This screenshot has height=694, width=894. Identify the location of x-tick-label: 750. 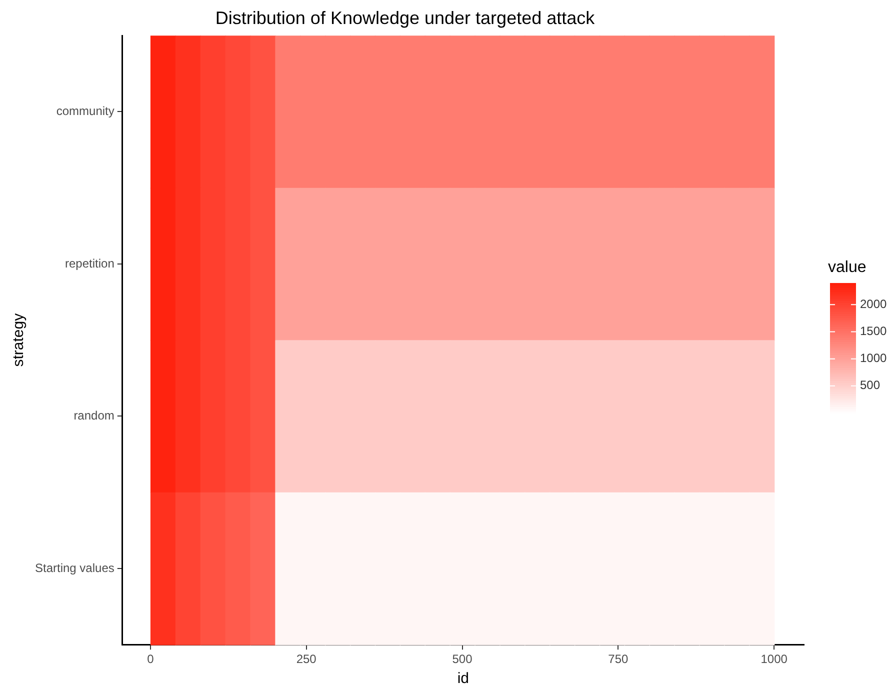
(618, 659).